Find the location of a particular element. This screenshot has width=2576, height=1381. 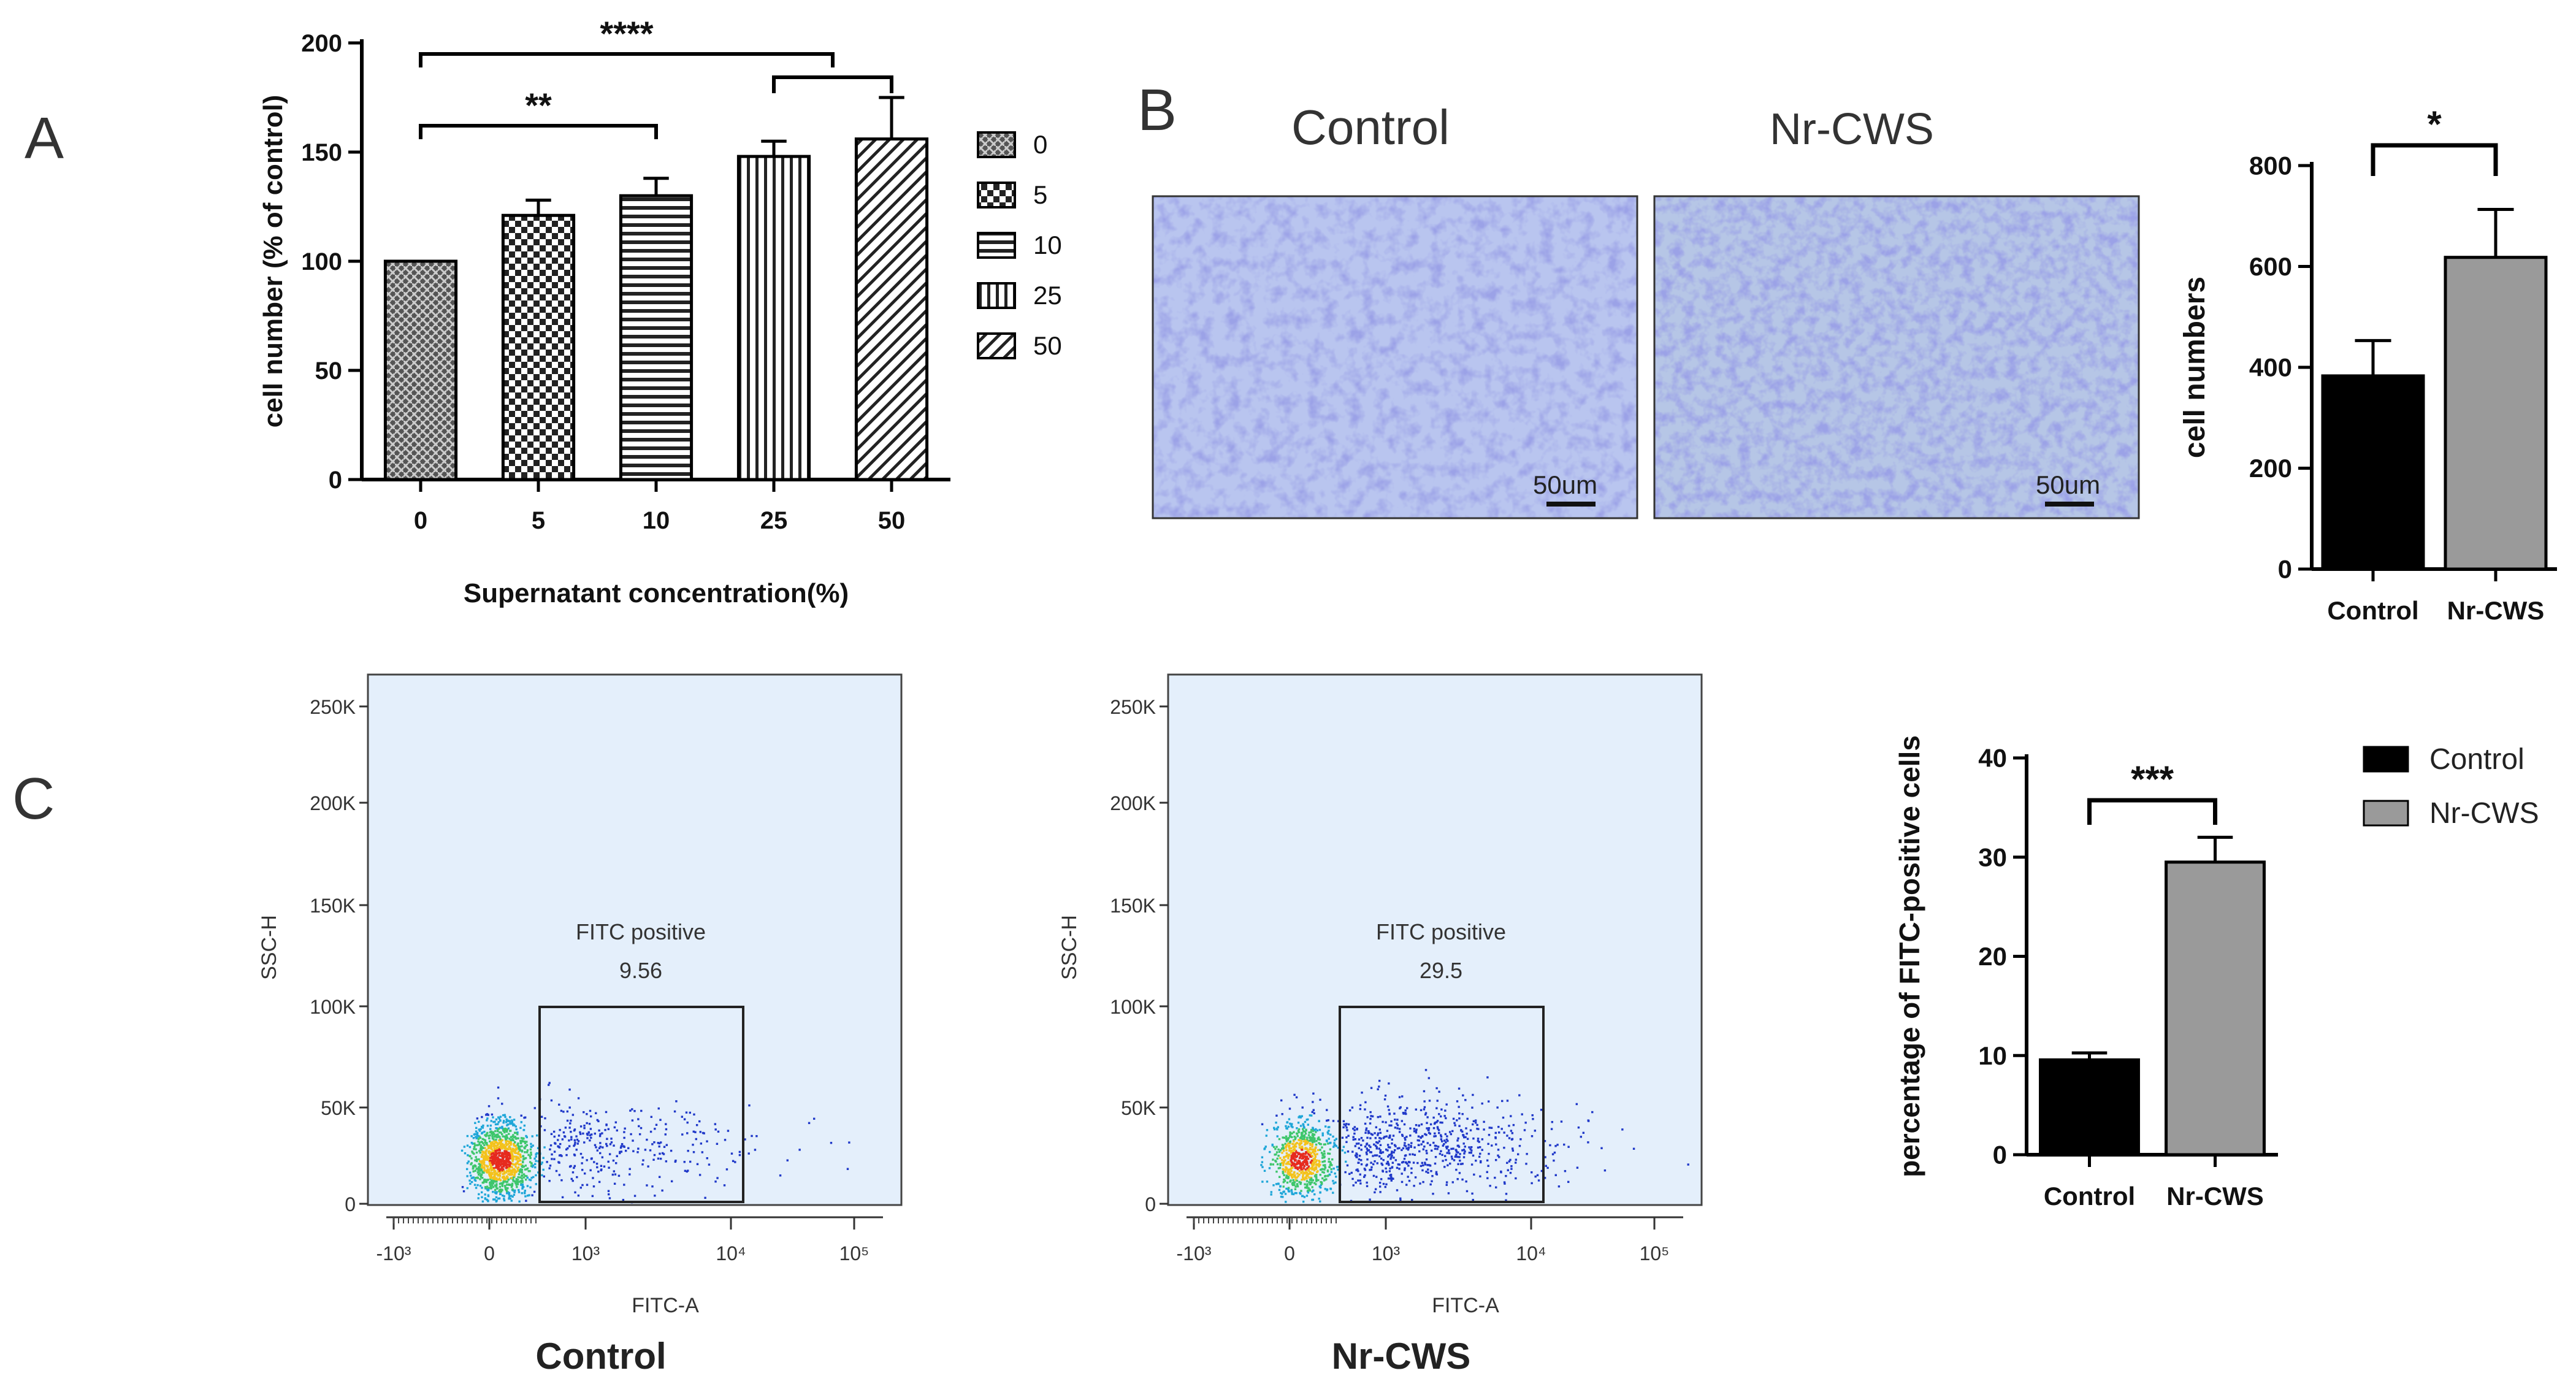

gate-value: 29.5 is located at coordinates (1441, 970).